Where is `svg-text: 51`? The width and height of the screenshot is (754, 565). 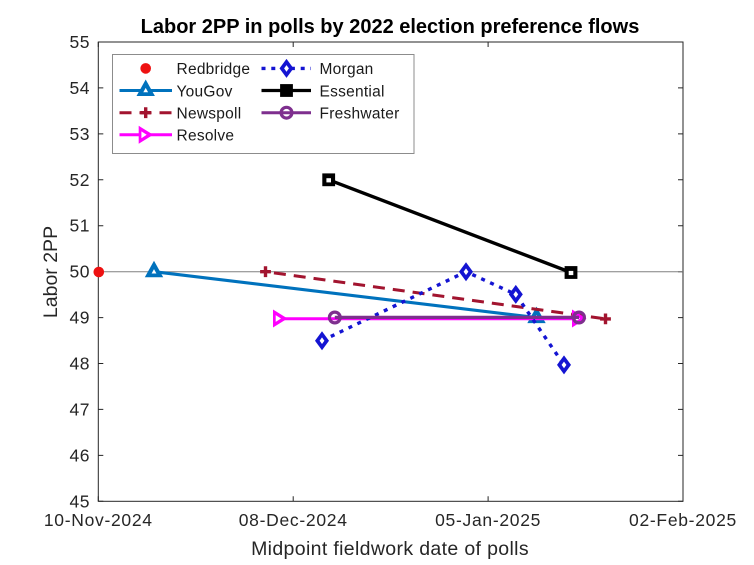 svg-text: 51 is located at coordinates (80, 226).